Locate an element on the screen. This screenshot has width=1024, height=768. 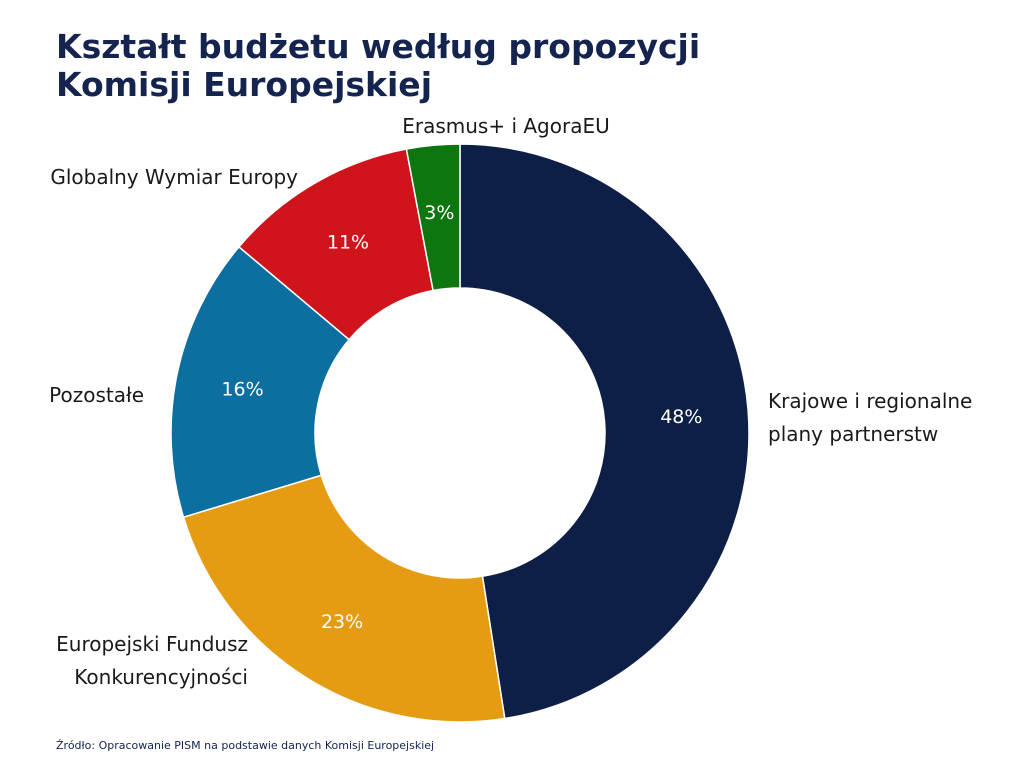
category-label-line: Erasmus+ i AgoraEU is located at coordinates (506, 126).